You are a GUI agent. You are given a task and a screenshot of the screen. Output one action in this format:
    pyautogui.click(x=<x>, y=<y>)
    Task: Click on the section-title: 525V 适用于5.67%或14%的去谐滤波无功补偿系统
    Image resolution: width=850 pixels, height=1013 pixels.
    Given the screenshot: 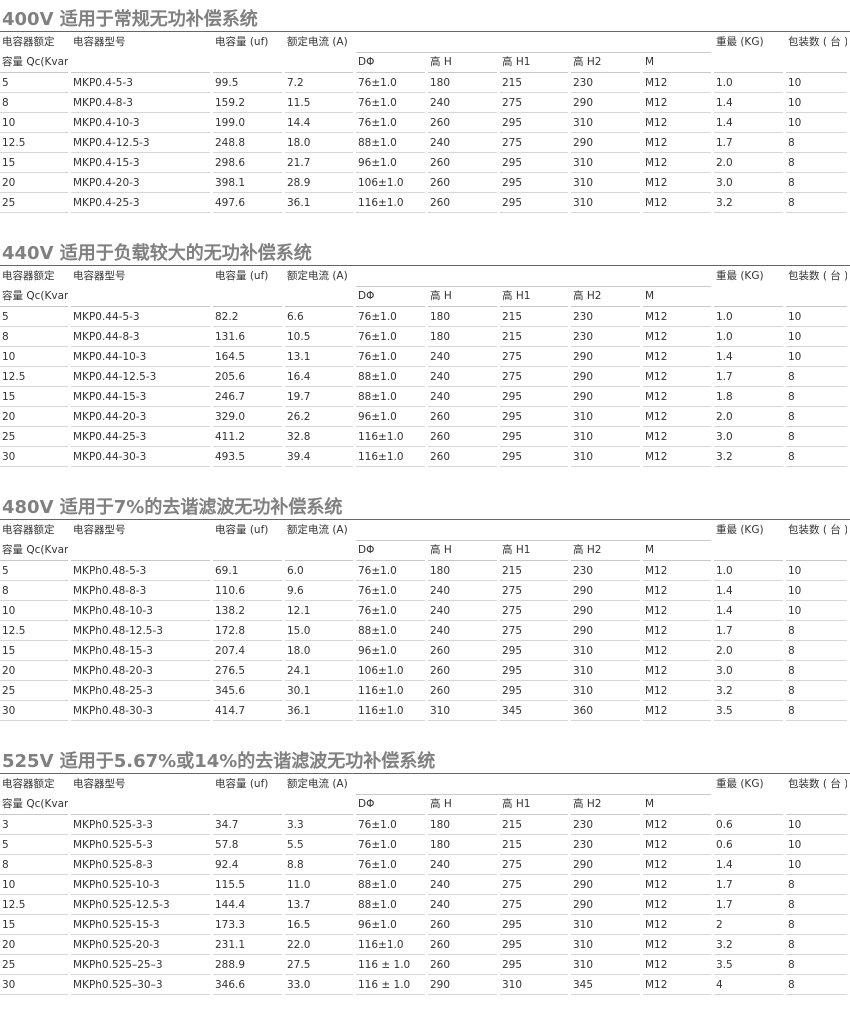 What is the action you would take?
    pyautogui.click(x=219, y=761)
    